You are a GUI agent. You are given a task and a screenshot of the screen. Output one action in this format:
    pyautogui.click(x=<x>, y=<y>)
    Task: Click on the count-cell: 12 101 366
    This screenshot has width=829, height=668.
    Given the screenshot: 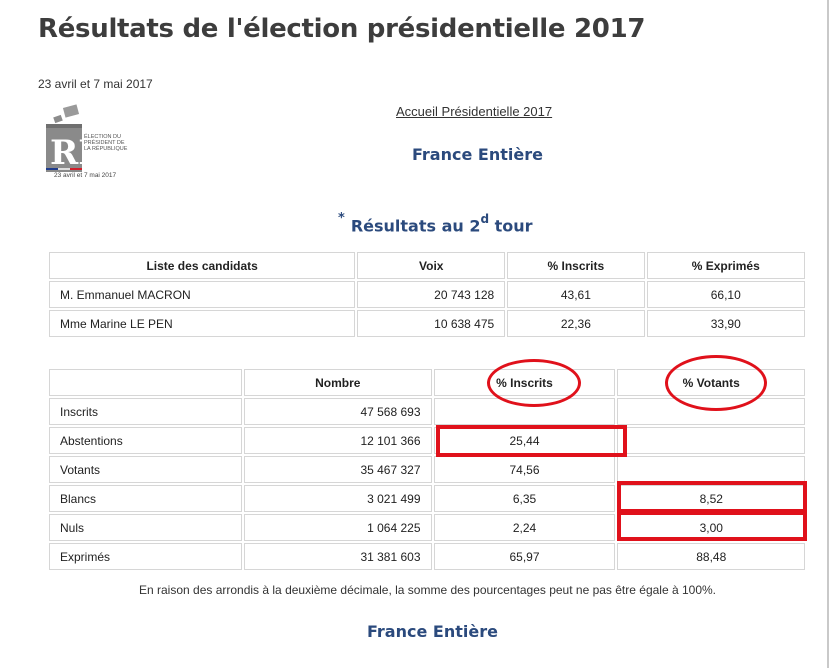 What is the action you would take?
    pyautogui.click(x=338, y=440)
    